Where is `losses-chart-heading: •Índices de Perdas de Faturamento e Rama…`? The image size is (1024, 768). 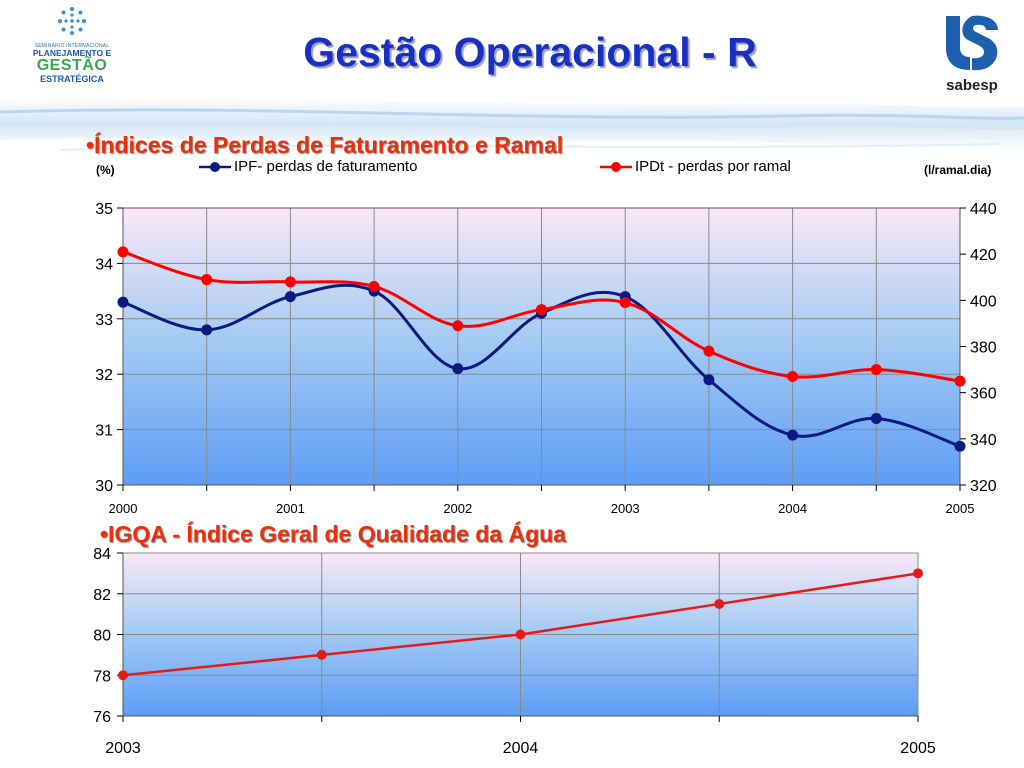
losses-chart-heading: •Índices de Perdas de Faturamento e Rama… is located at coordinates (325, 145).